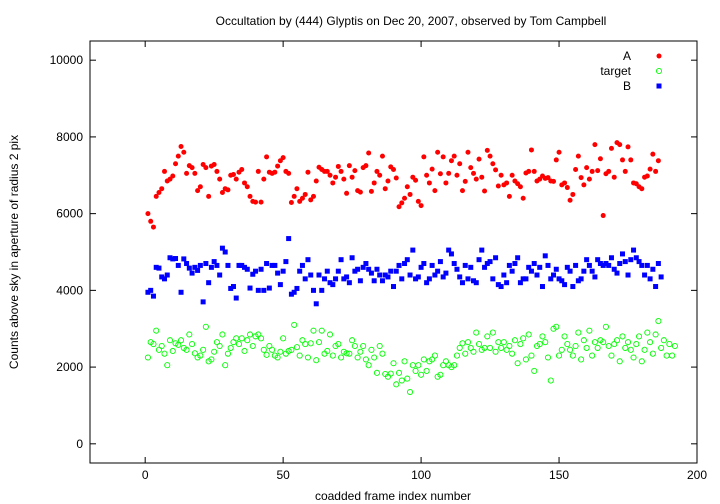 The image size is (720, 504). What do you see at coordinates (69, 214) in the screenshot?
I see `y-tick-label: 6000` at bounding box center [69, 214].